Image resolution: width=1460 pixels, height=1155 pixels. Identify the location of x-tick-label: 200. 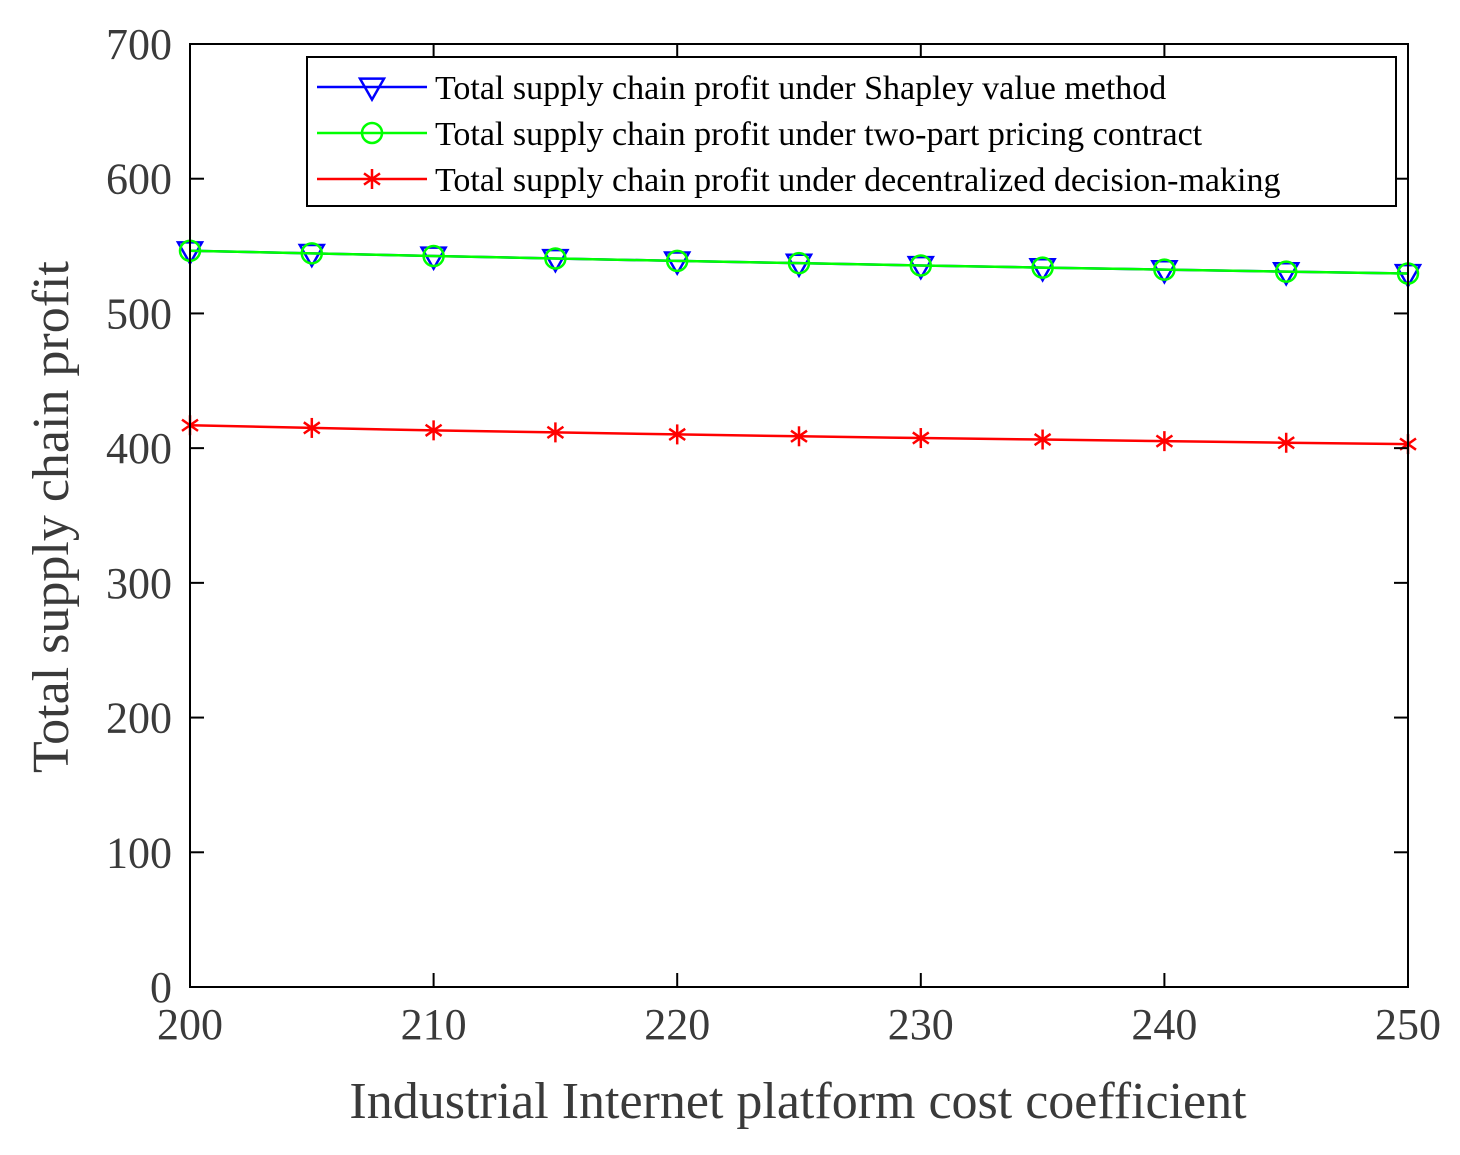
(190, 1024).